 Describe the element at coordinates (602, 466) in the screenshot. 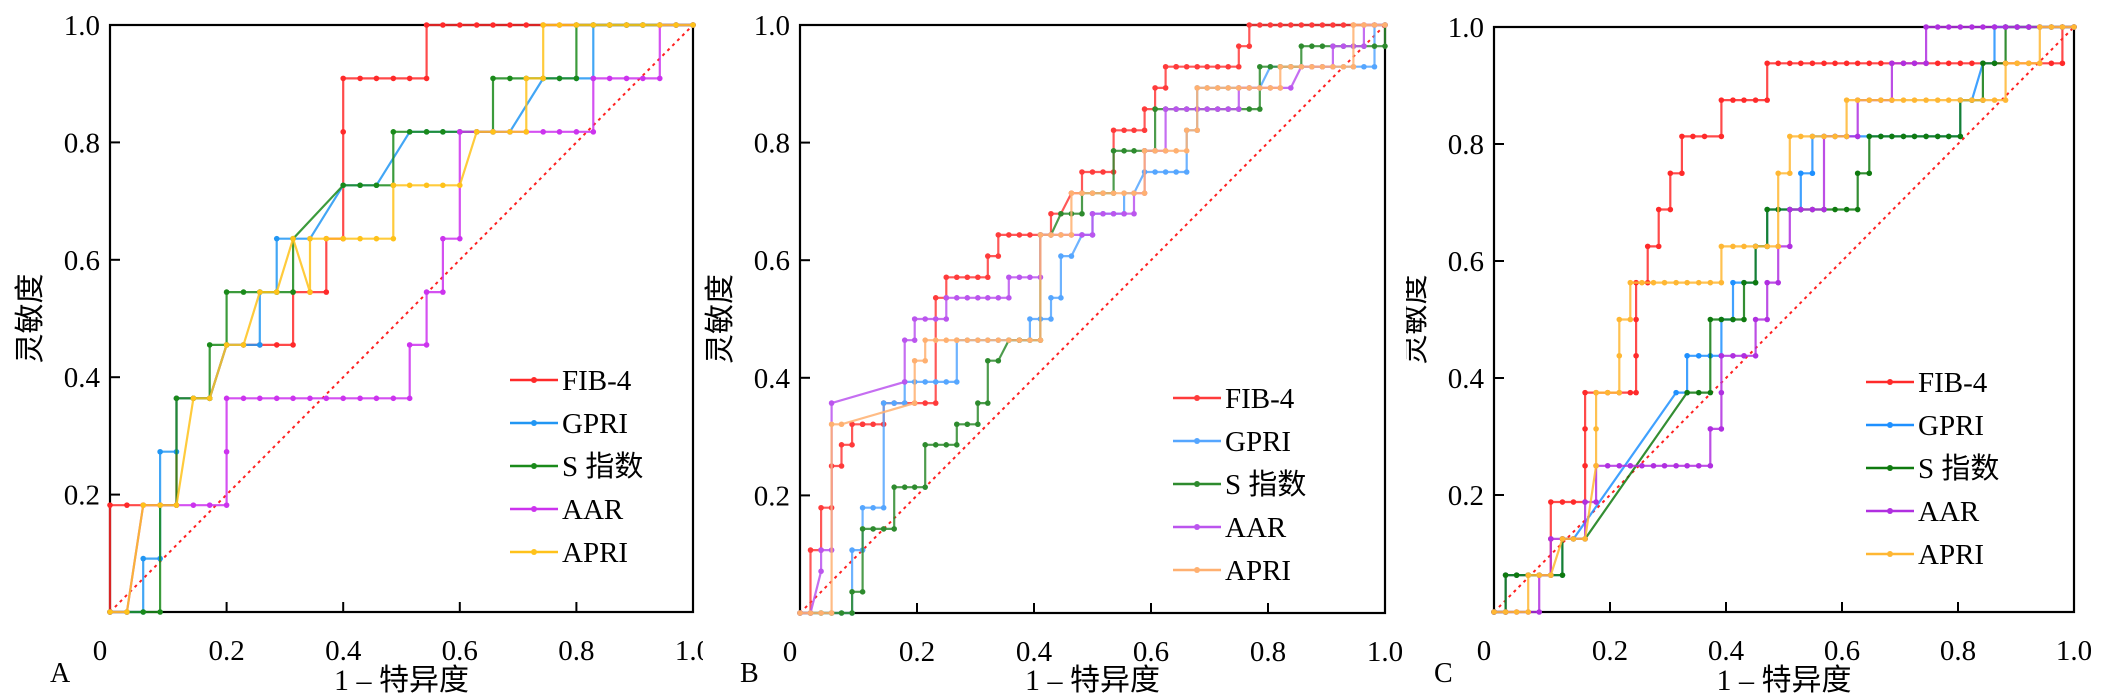

I see `legend-label: S 指数` at that location.